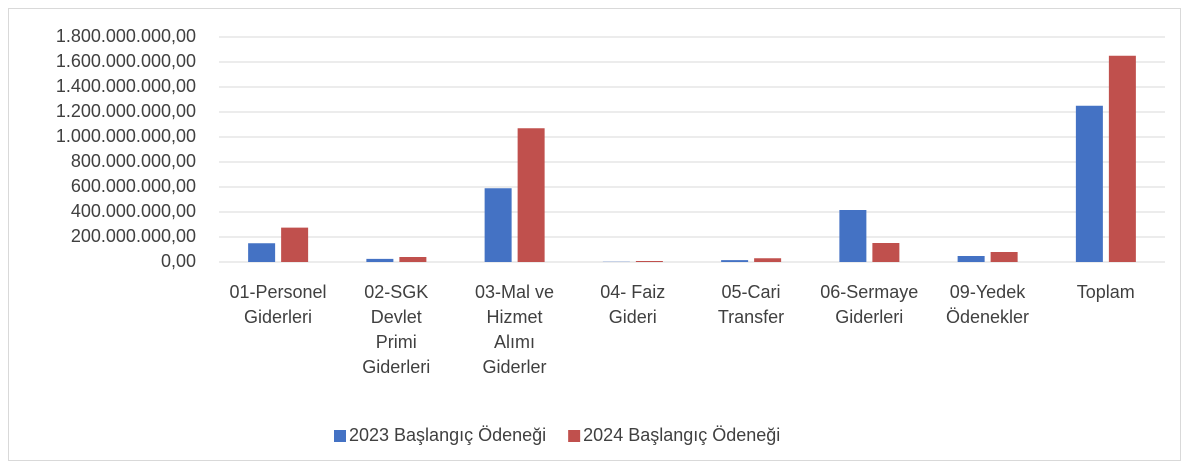 The height and width of the screenshot is (467, 1189). What do you see at coordinates (133, 161) in the screenshot?
I see `y-tick-label: 800.000.000,00` at bounding box center [133, 161].